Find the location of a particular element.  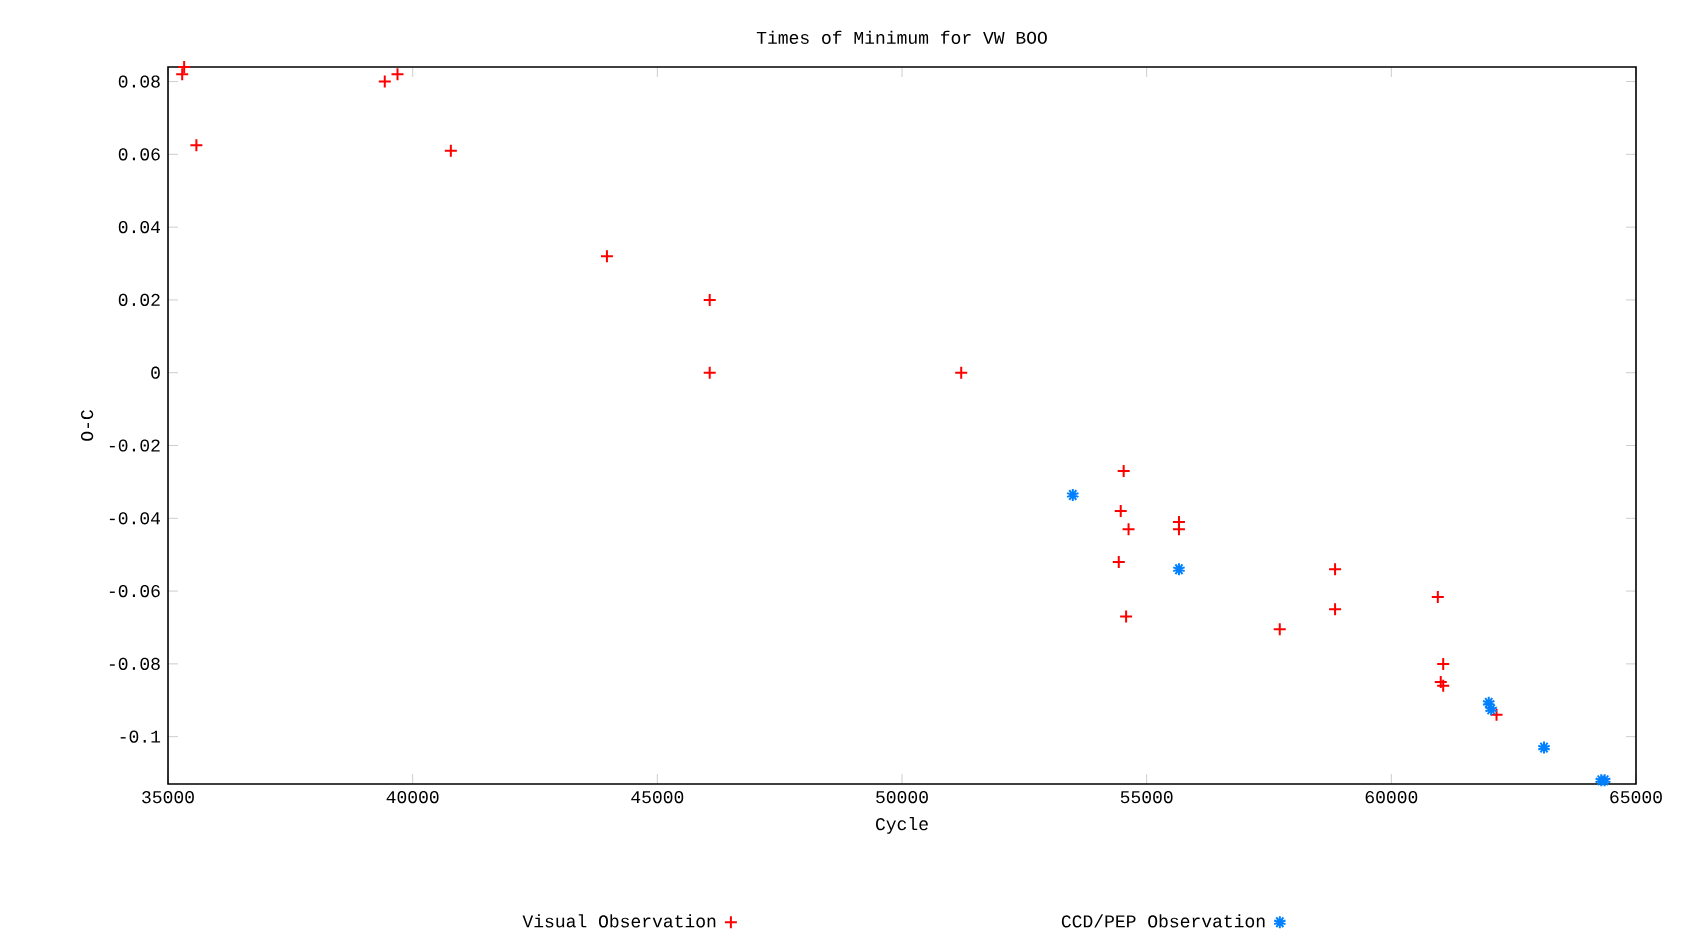

legend-label: Visual Observation is located at coordinates (619, 921).